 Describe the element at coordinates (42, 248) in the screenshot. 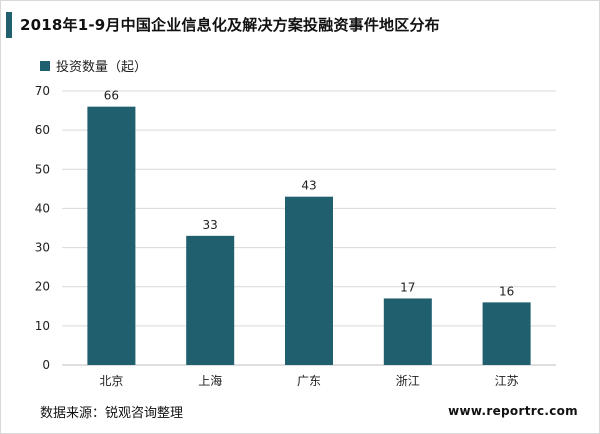

I see `y-tick-label: 30` at that location.